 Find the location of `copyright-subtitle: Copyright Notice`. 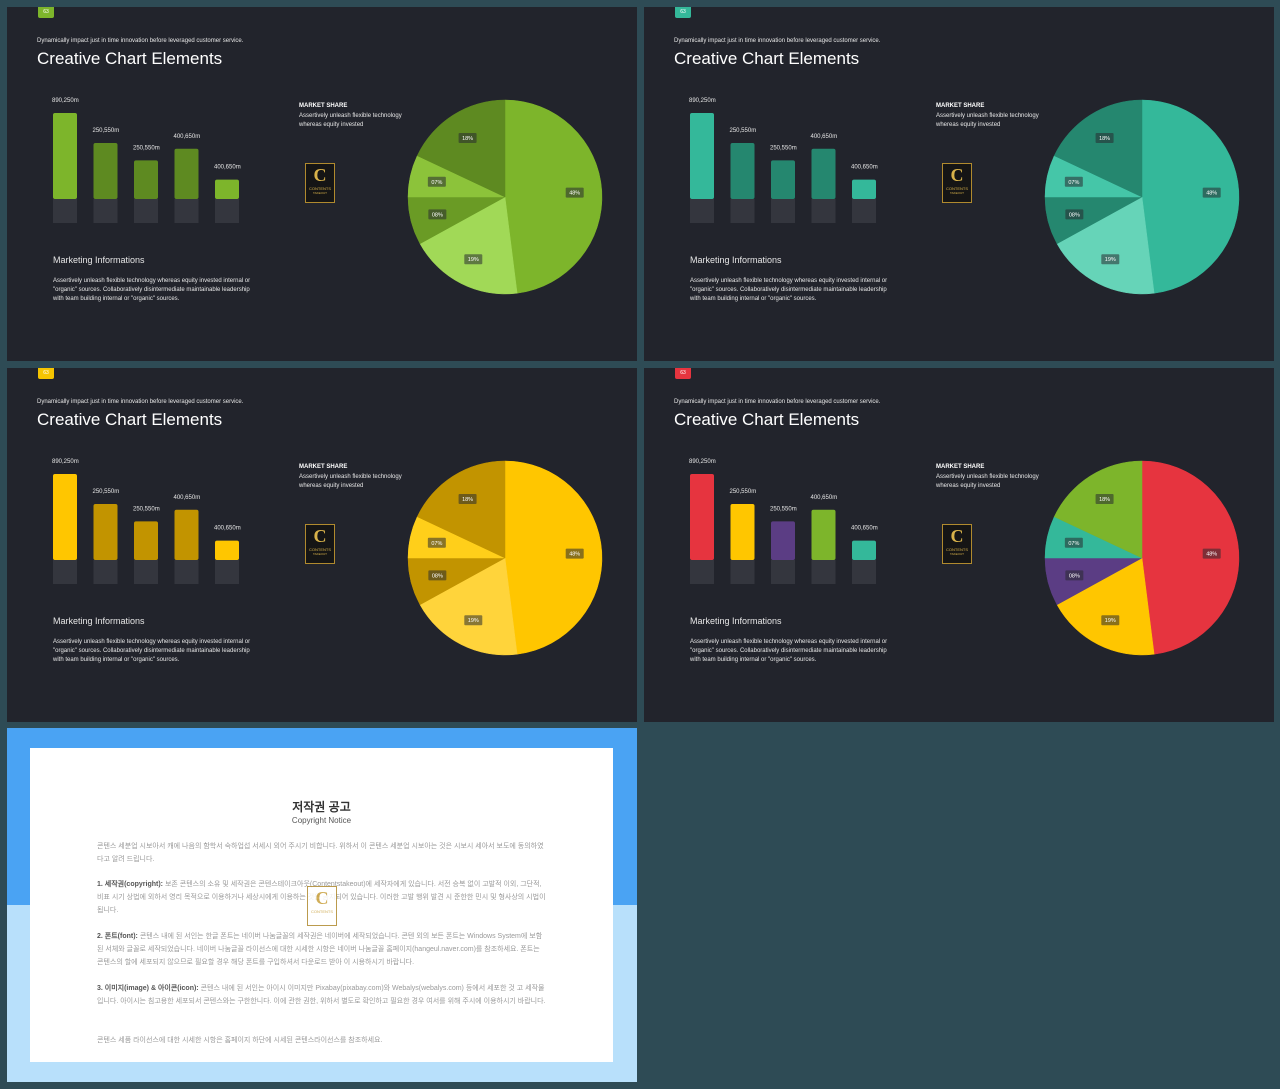

copyright-subtitle: Copyright Notice is located at coordinates (321, 820).